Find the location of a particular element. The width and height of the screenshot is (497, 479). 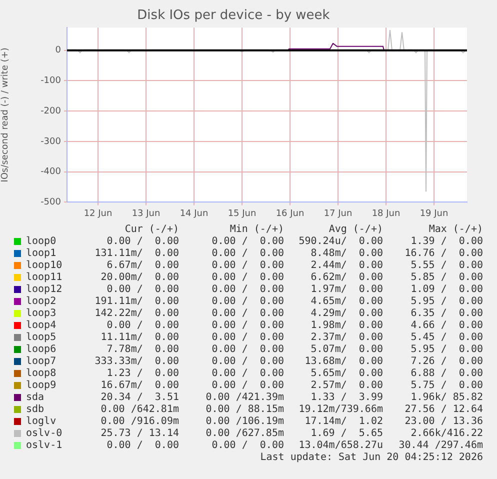

legend-label: loop10 is located at coordinates (44, 266).